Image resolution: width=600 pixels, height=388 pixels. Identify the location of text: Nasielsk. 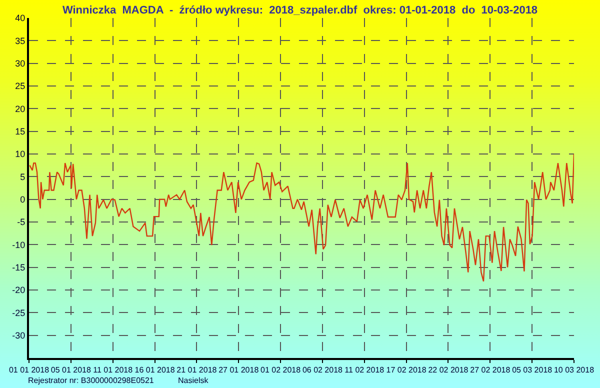
(194, 380).